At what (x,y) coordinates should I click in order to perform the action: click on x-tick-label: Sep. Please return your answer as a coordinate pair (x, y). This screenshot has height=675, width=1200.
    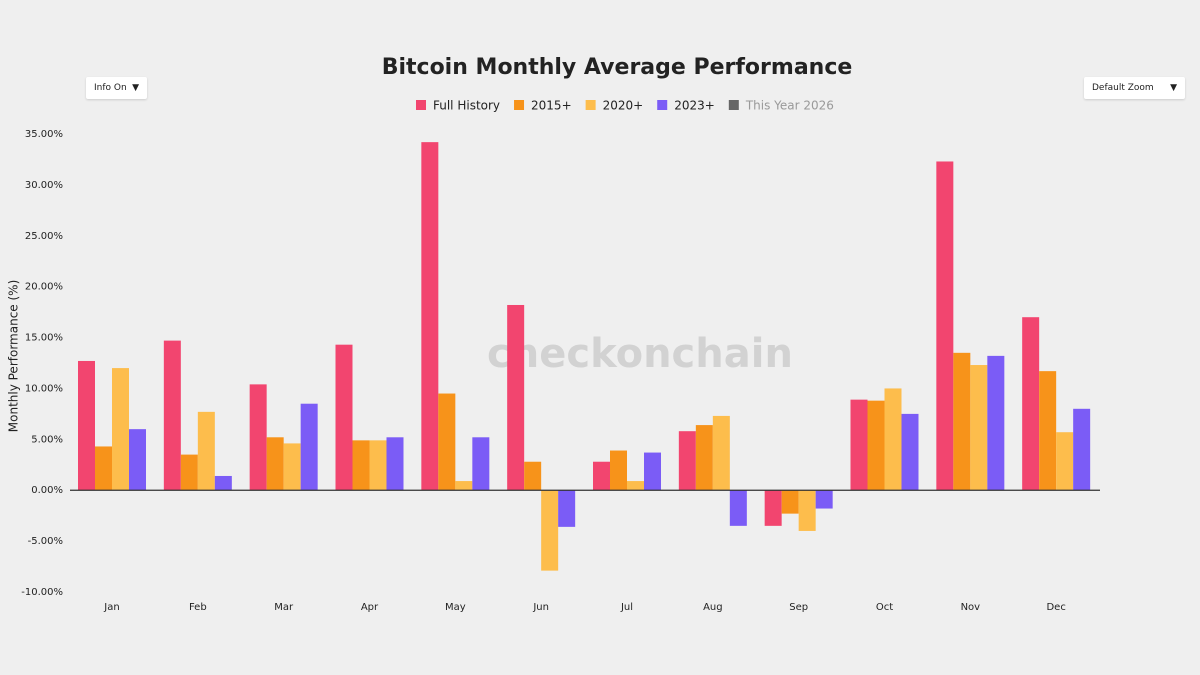
    Looking at the image, I should click on (798, 607).